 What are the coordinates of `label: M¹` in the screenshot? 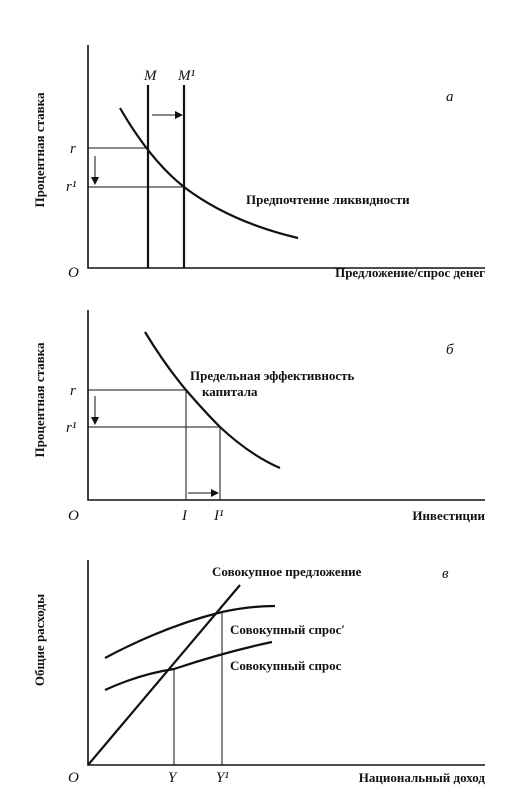 It's located at (186, 76).